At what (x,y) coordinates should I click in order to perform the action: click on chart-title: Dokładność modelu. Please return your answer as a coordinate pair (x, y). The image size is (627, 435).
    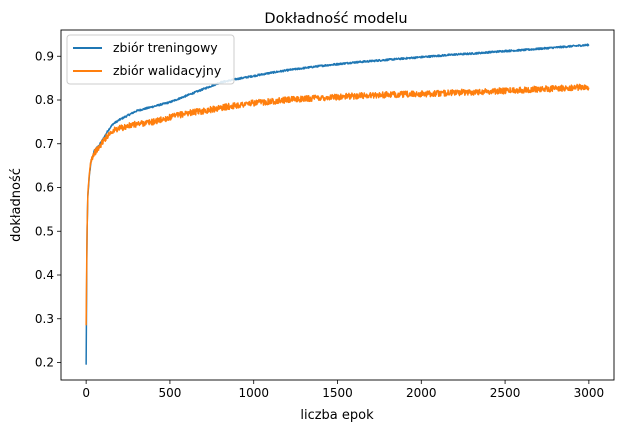
    Looking at the image, I should click on (335, 19).